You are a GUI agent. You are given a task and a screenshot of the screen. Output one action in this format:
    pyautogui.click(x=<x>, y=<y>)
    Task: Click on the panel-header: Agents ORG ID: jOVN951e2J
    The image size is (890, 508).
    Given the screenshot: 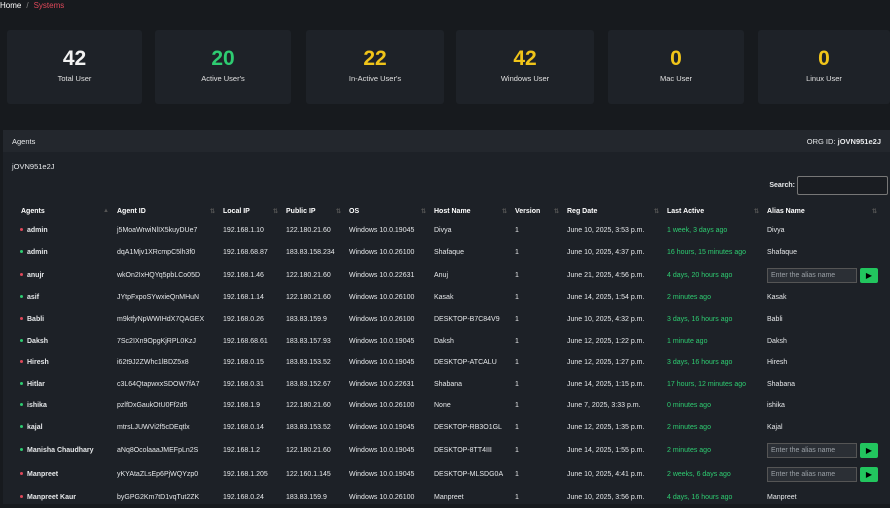 What is the action you would take?
    pyautogui.click(x=446, y=141)
    